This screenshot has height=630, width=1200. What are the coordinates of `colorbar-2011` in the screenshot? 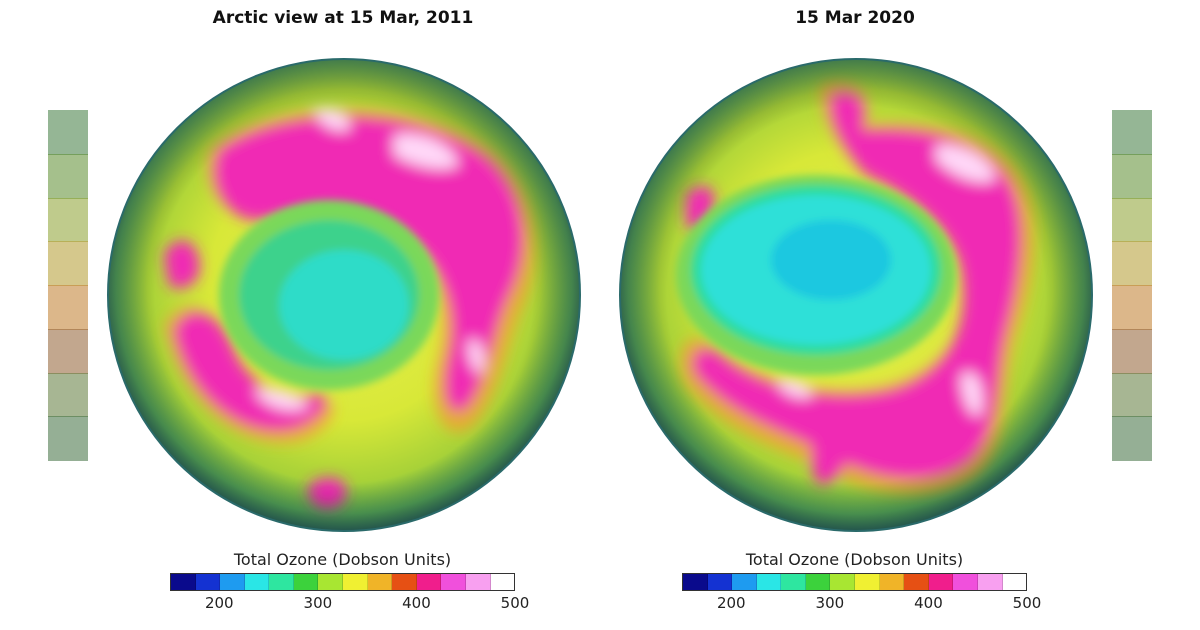 It's located at (342, 582).